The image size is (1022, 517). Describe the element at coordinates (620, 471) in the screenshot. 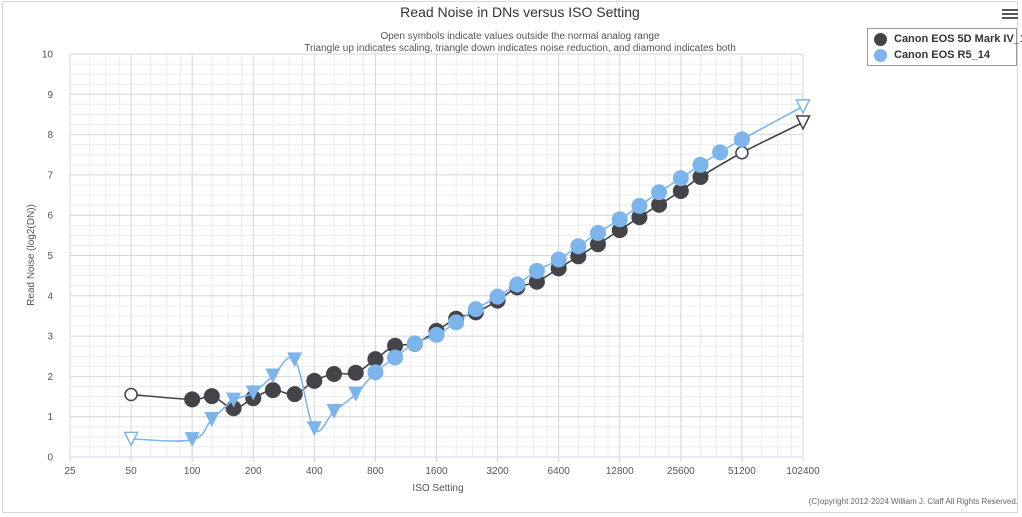

I see `x-tick-label: 12800` at that location.